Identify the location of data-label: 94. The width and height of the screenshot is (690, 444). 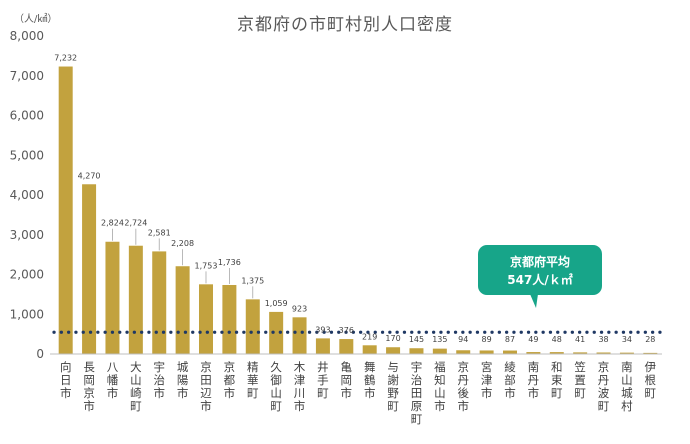
(463, 339).